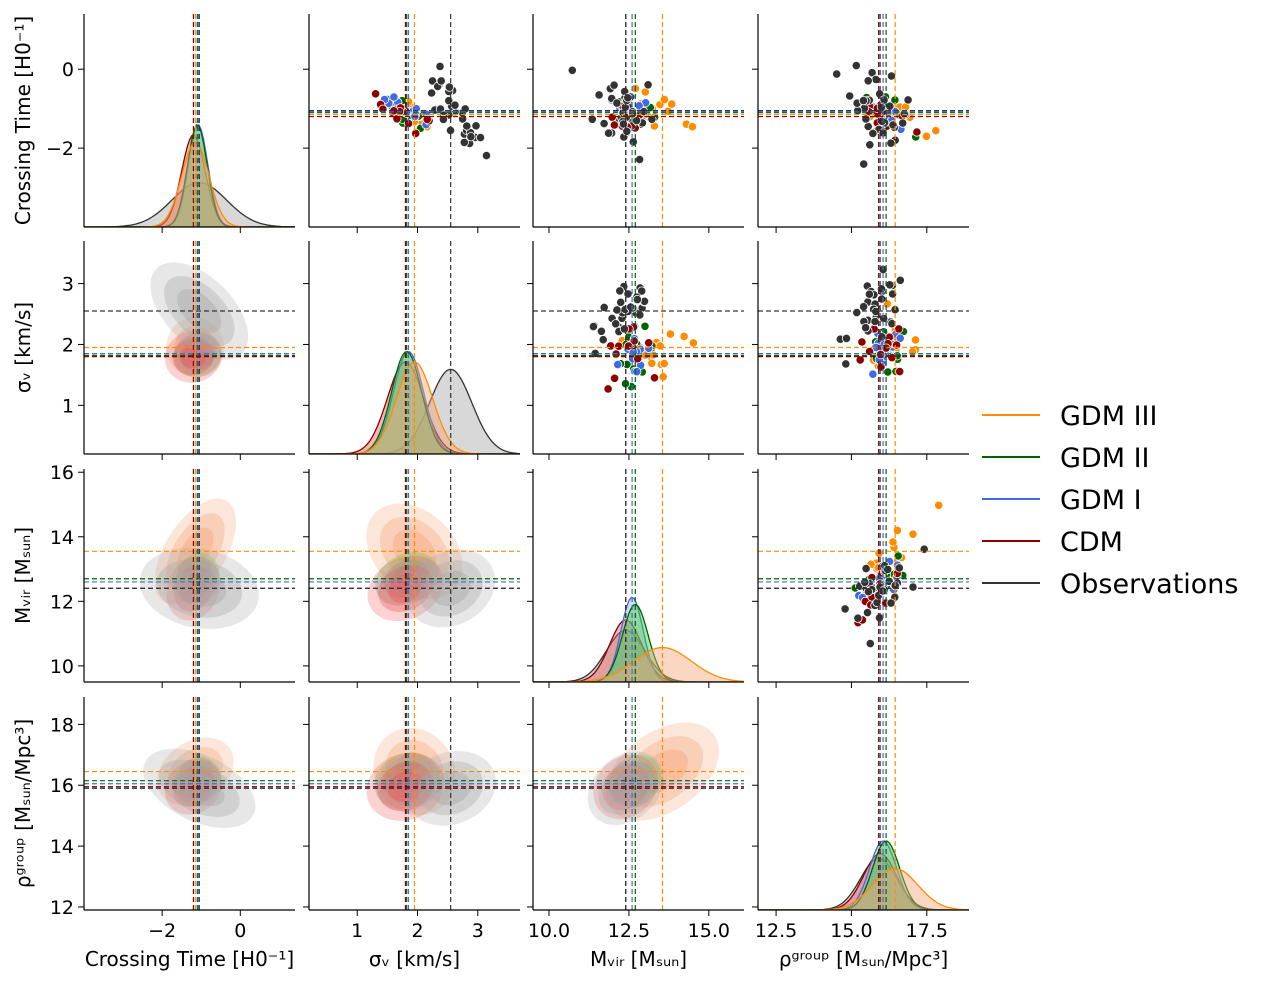 The image size is (1268, 987). What do you see at coordinates (178, 350) in the screenshot?
I see `panel-1-0: 1 2 3` at bounding box center [178, 350].